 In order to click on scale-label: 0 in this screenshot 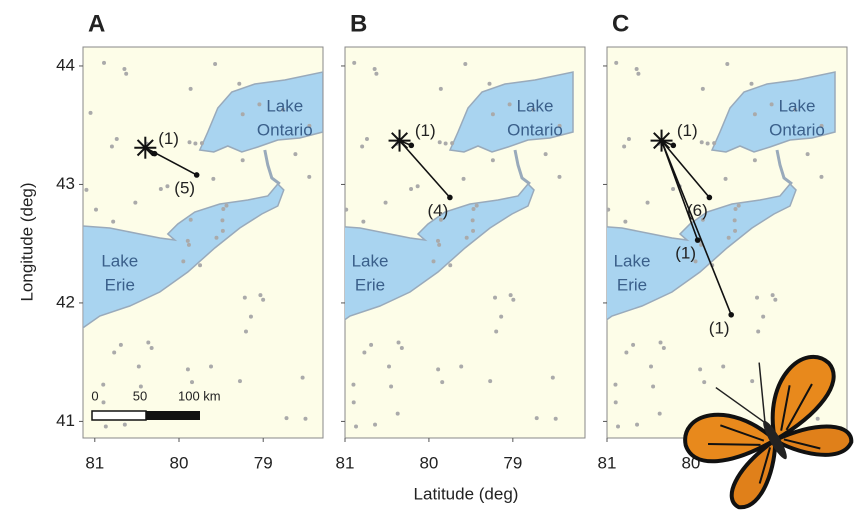, I will do `click(94, 395)`.